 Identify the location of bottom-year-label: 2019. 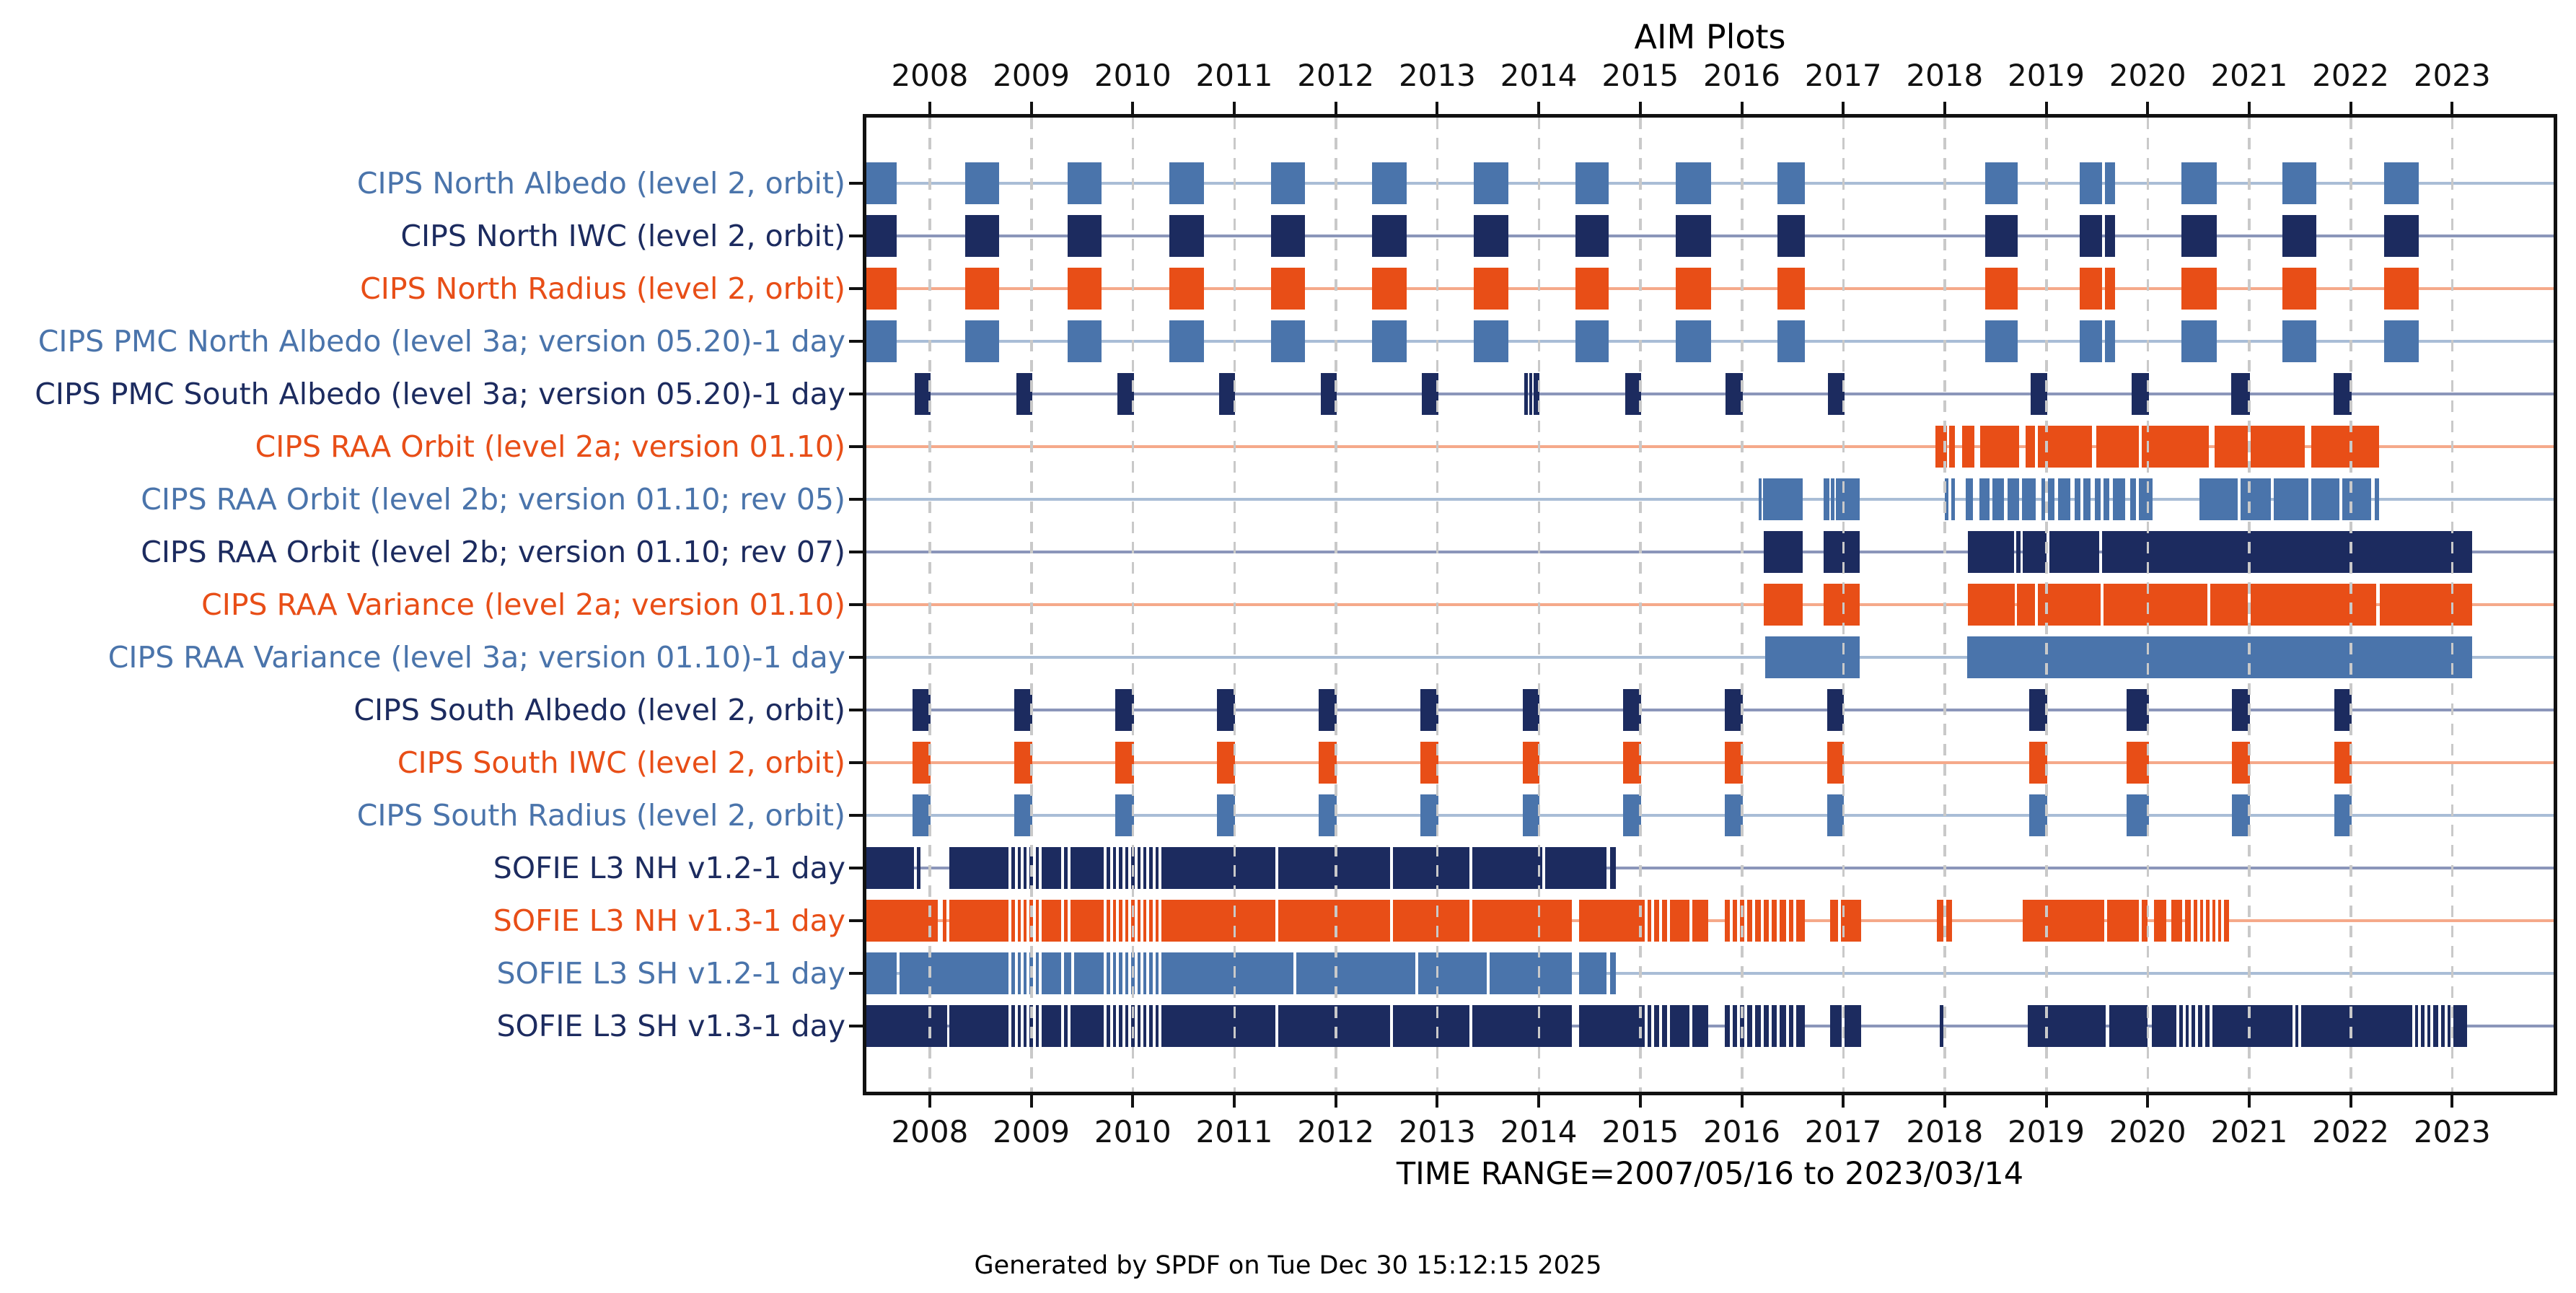
(2046, 1131).